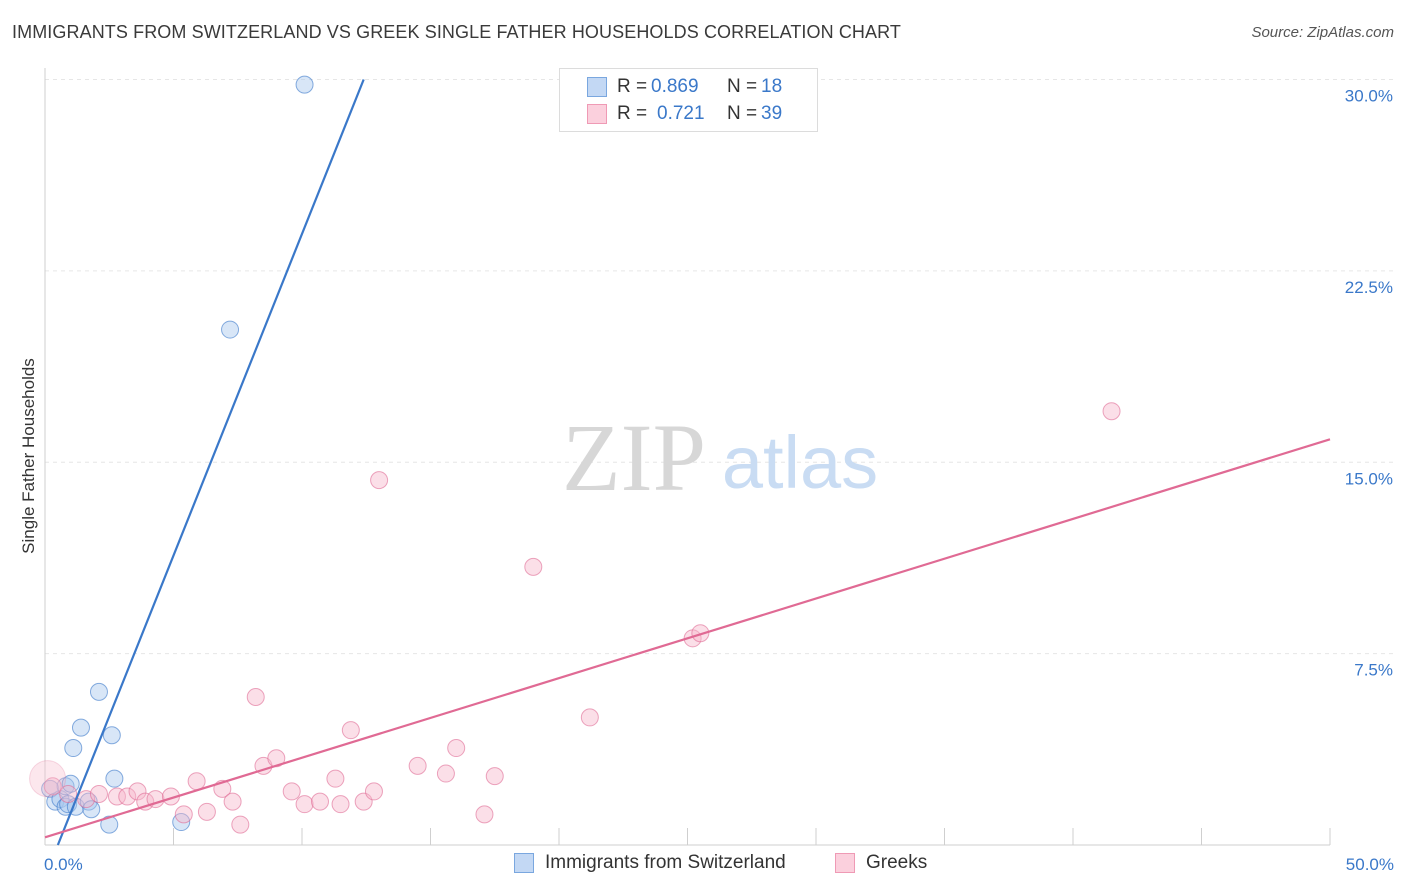 This screenshot has width=1406, height=892. What do you see at coordinates (845, 863) in the screenshot?
I see `series-swatch-greeks` at bounding box center [845, 863].